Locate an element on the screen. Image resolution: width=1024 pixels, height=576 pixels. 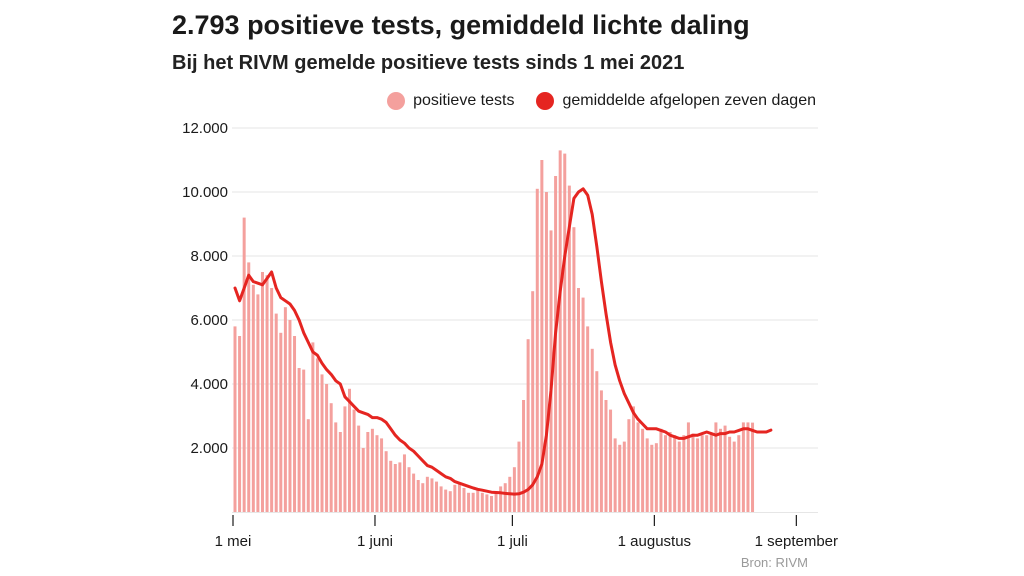
legend-swatch-positieve-tests is located at coordinates (396, 101).